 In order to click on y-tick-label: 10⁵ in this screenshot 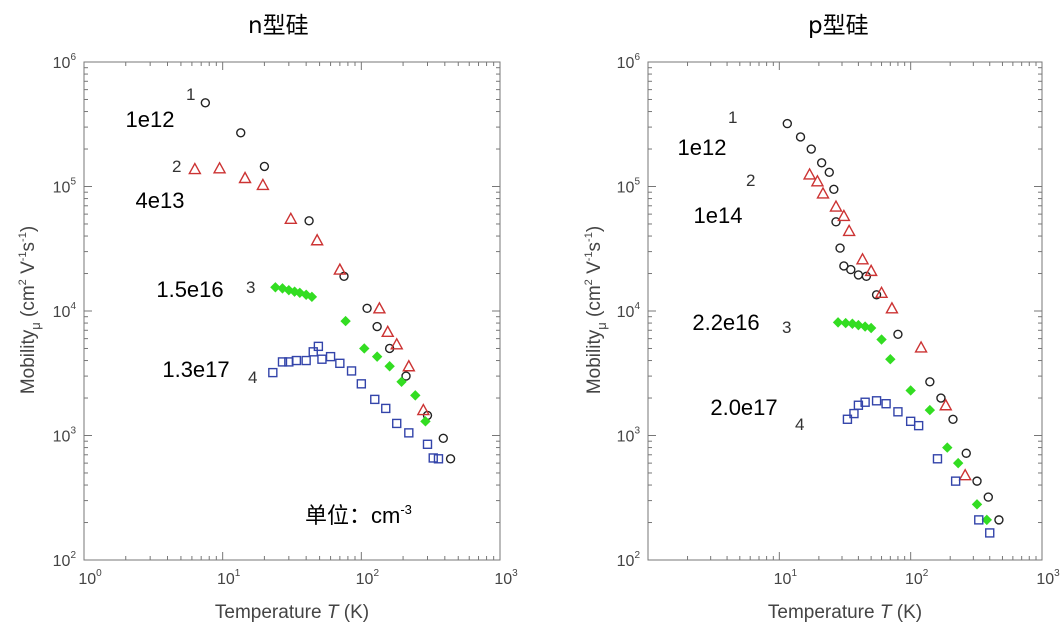, I will do `click(65, 187)`.